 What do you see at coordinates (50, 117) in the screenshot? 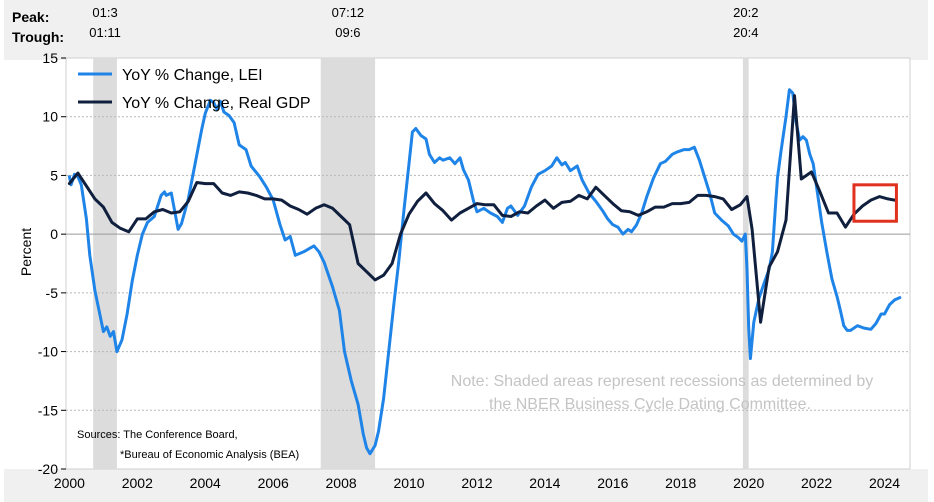
I see `y-tick-label-10: 10` at bounding box center [50, 117].